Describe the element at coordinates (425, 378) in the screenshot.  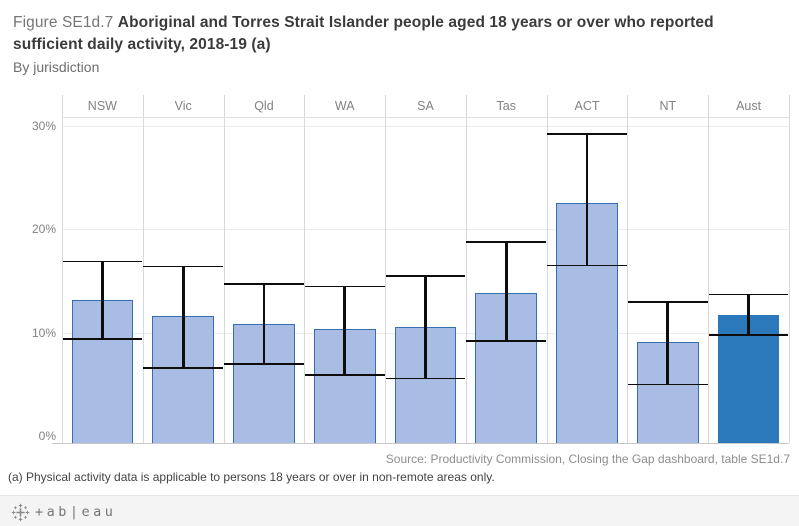
I see `error-cap-bottom-sa` at that location.